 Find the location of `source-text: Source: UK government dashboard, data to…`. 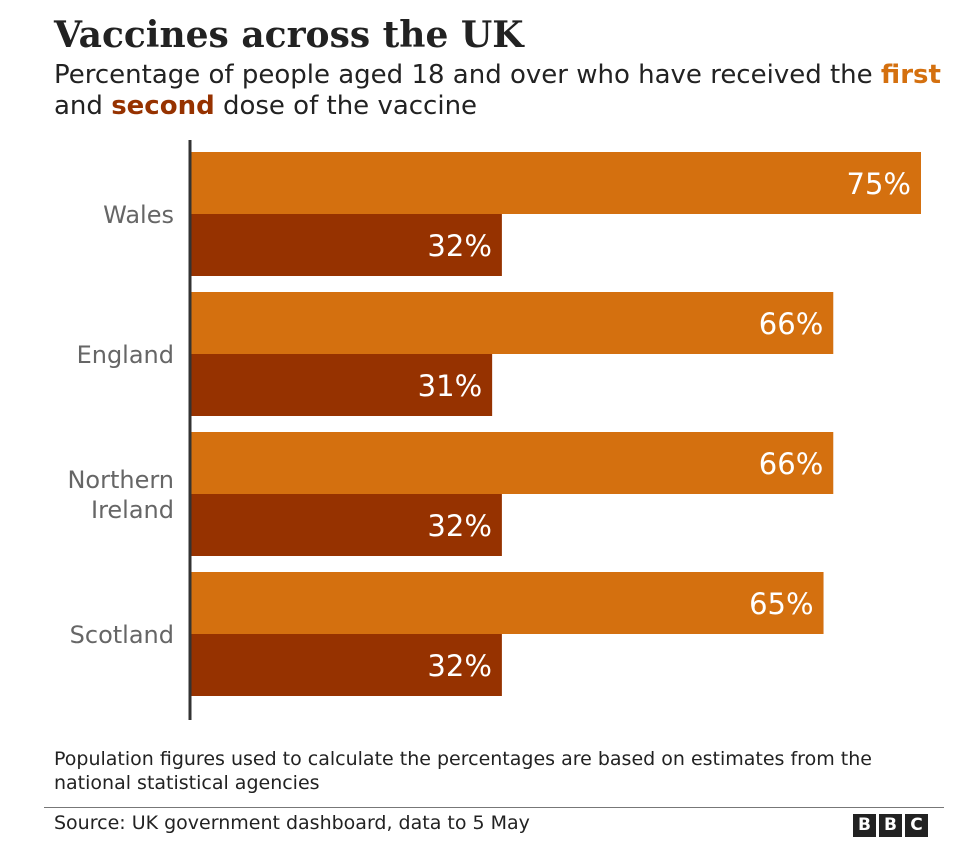

source-text: Source: UK government dashboard, data to… is located at coordinates (292, 823).